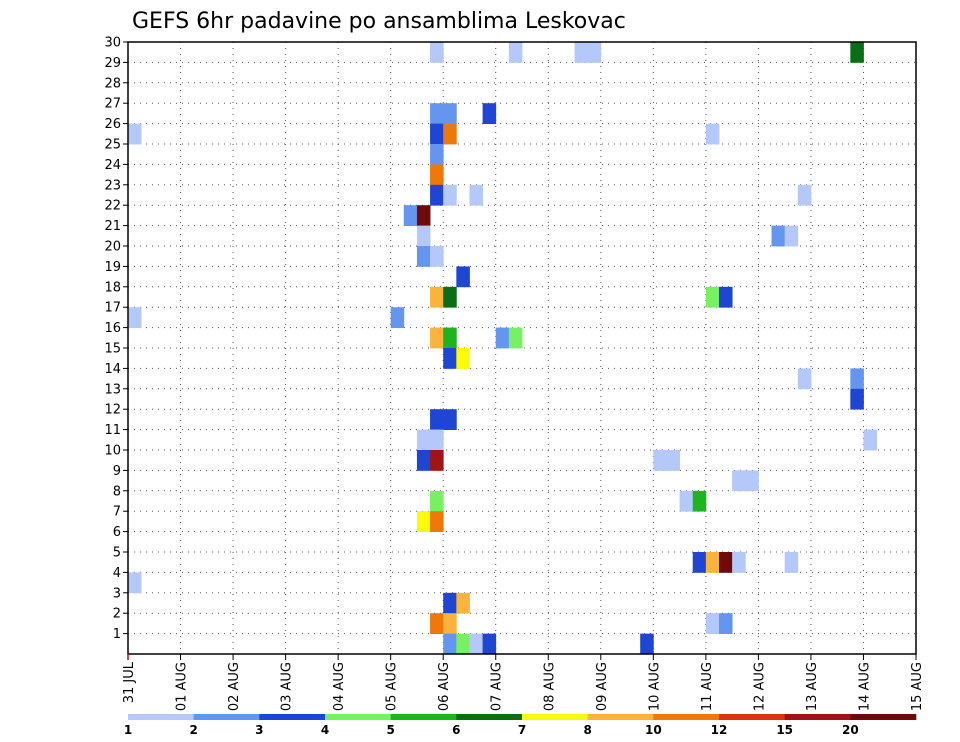  What do you see at coordinates (759, 686) in the screenshot?
I see `x-tick-label: 12 AUG` at bounding box center [759, 686].